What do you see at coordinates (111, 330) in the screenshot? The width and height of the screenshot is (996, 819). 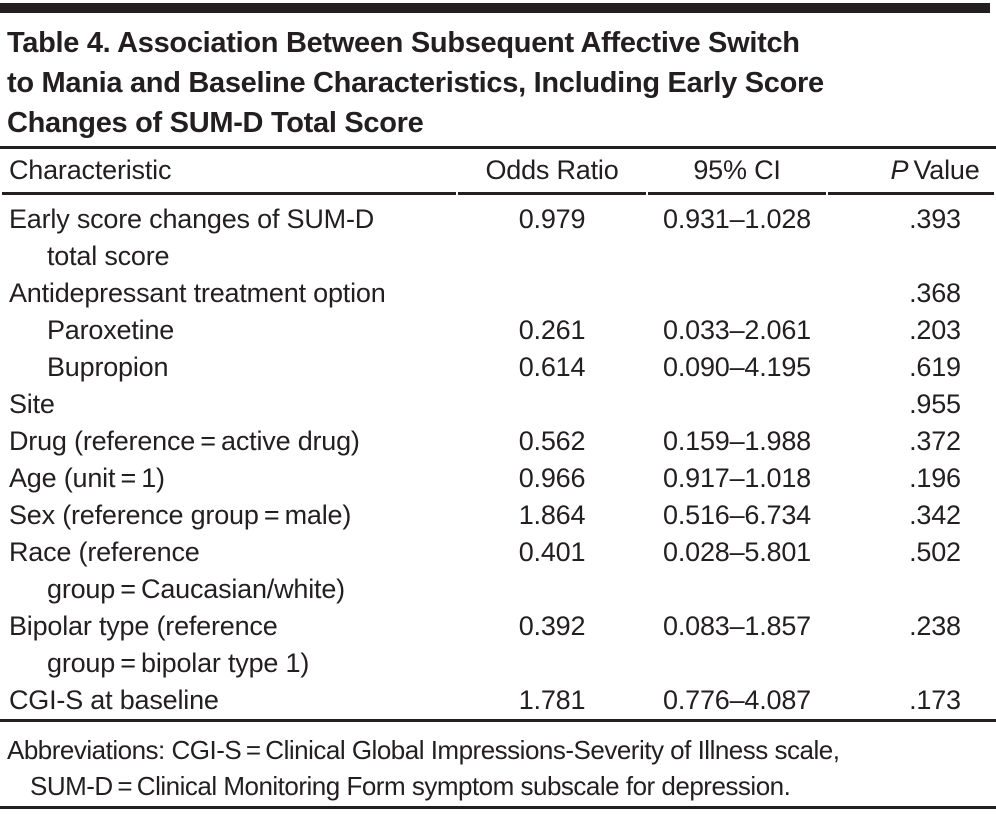 I see `row-label-line1: Paroxetine` at bounding box center [111, 330].